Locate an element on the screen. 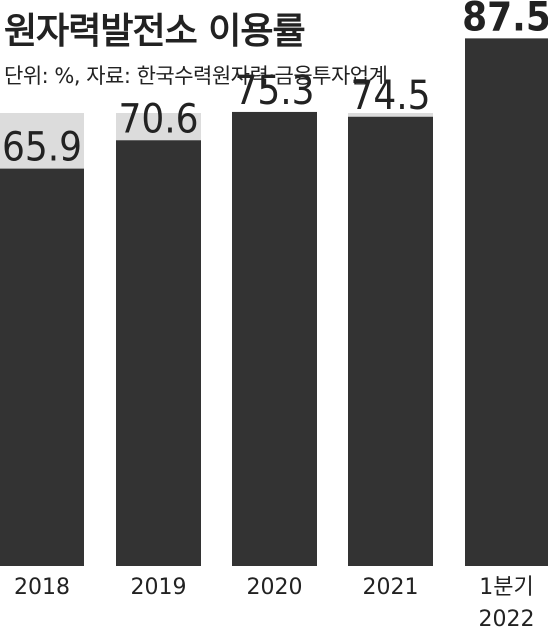 This screenshot has height=632, width=548. bar-2020 is located at coordinates (274, 338).